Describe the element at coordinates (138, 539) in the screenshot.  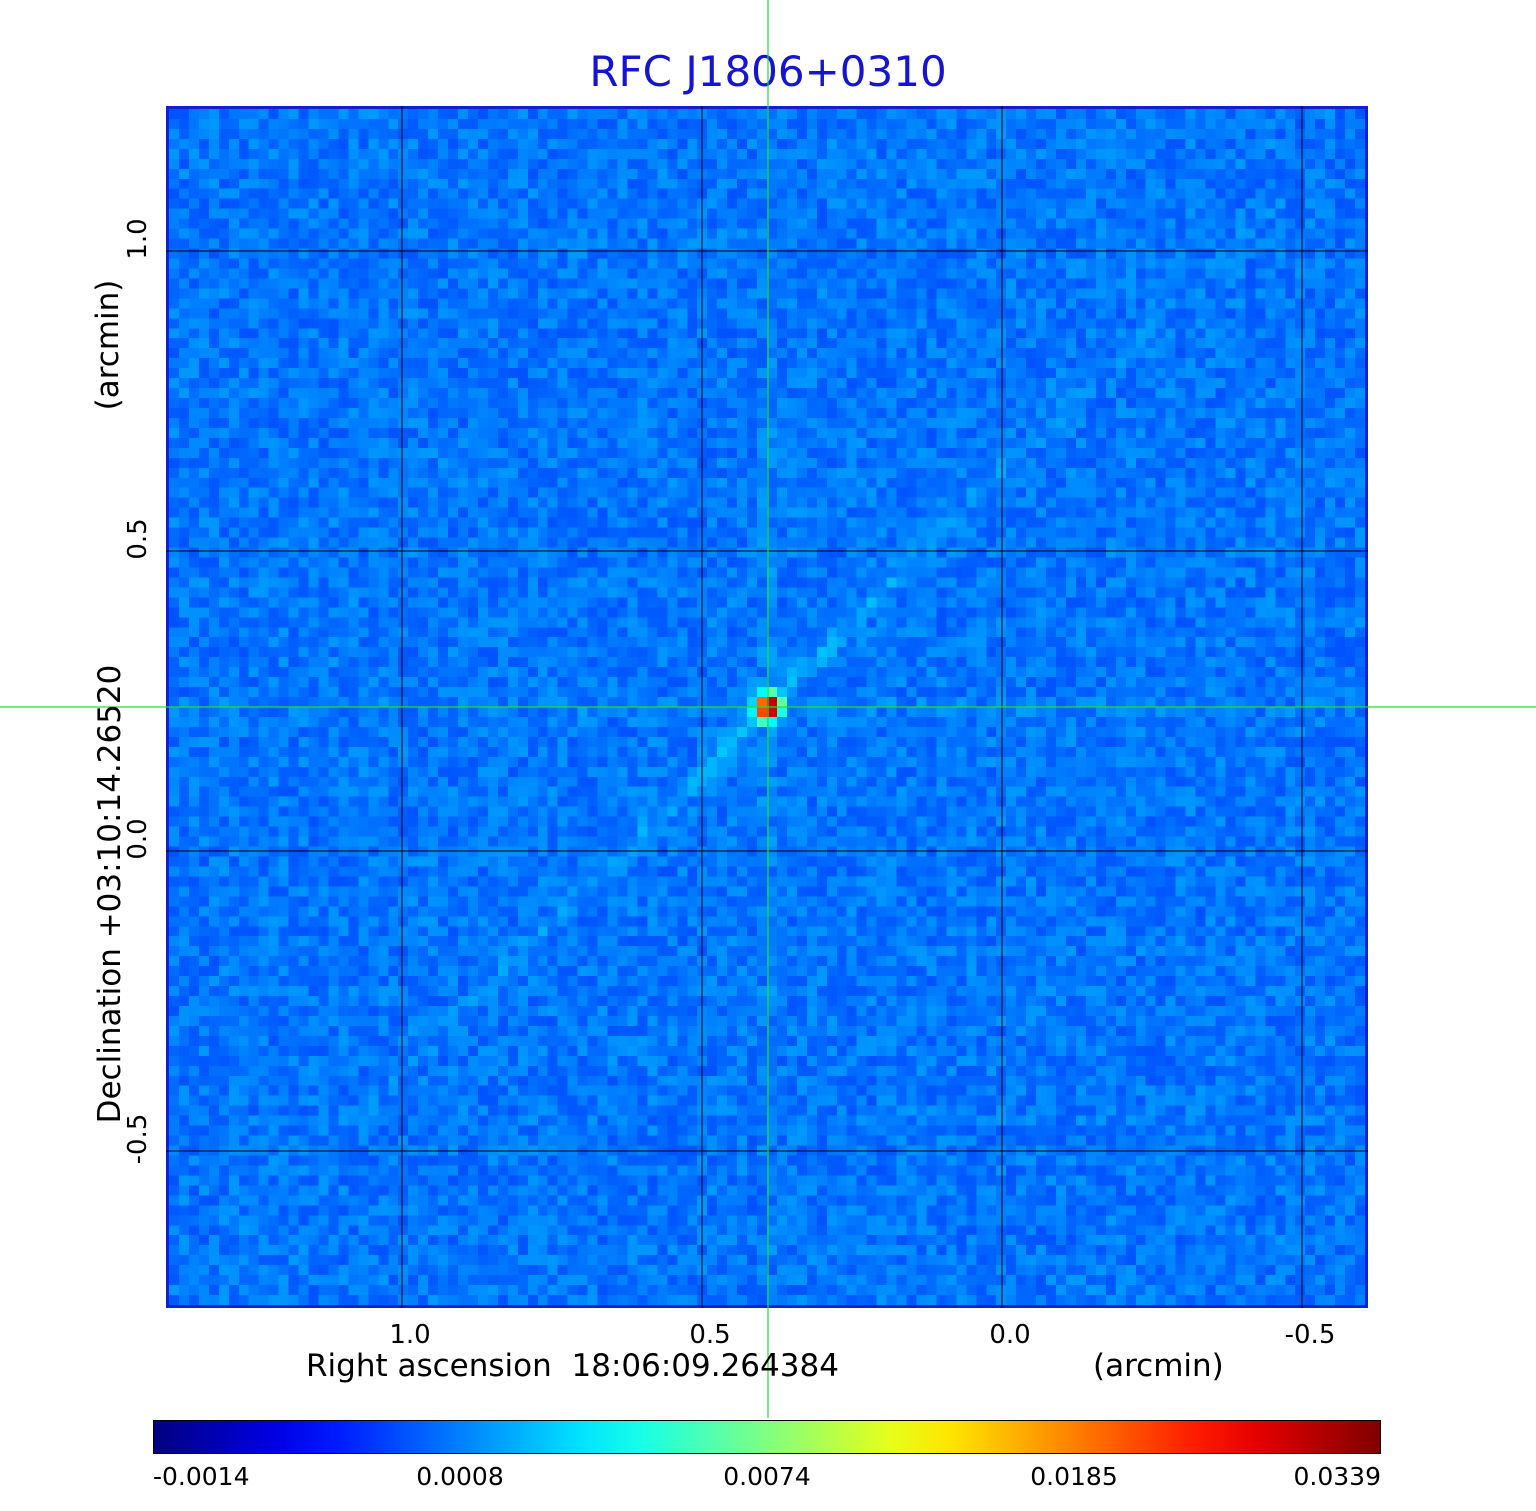
I see `y-tick-label: 0.5` at that location.